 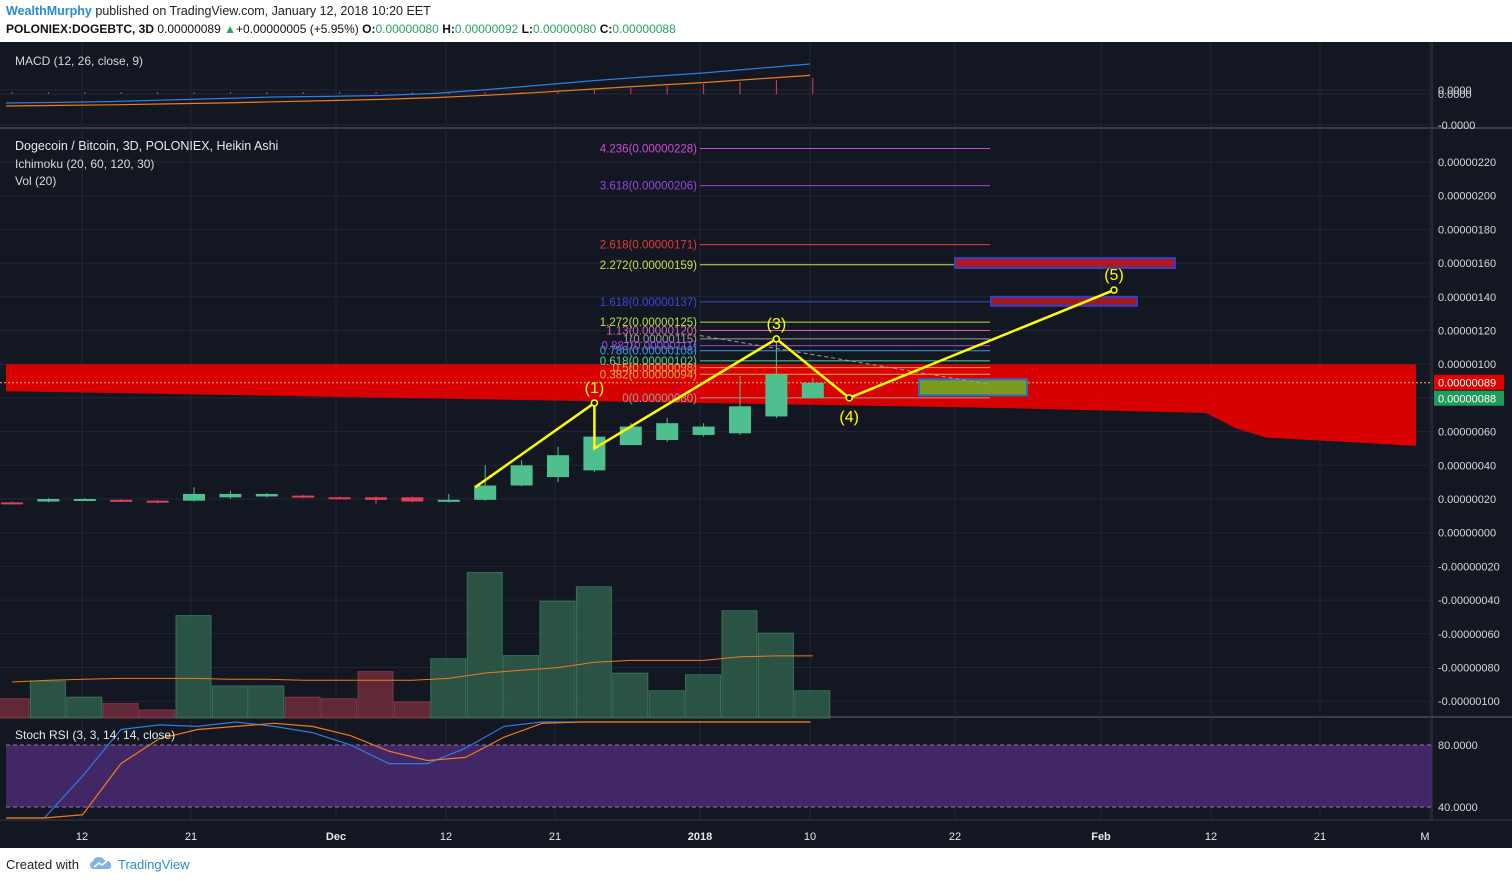 What do you see at coordinates (1424, 837) in the screenshot?
I see `time-tick-label: M` at bounding box center [1424, 837].